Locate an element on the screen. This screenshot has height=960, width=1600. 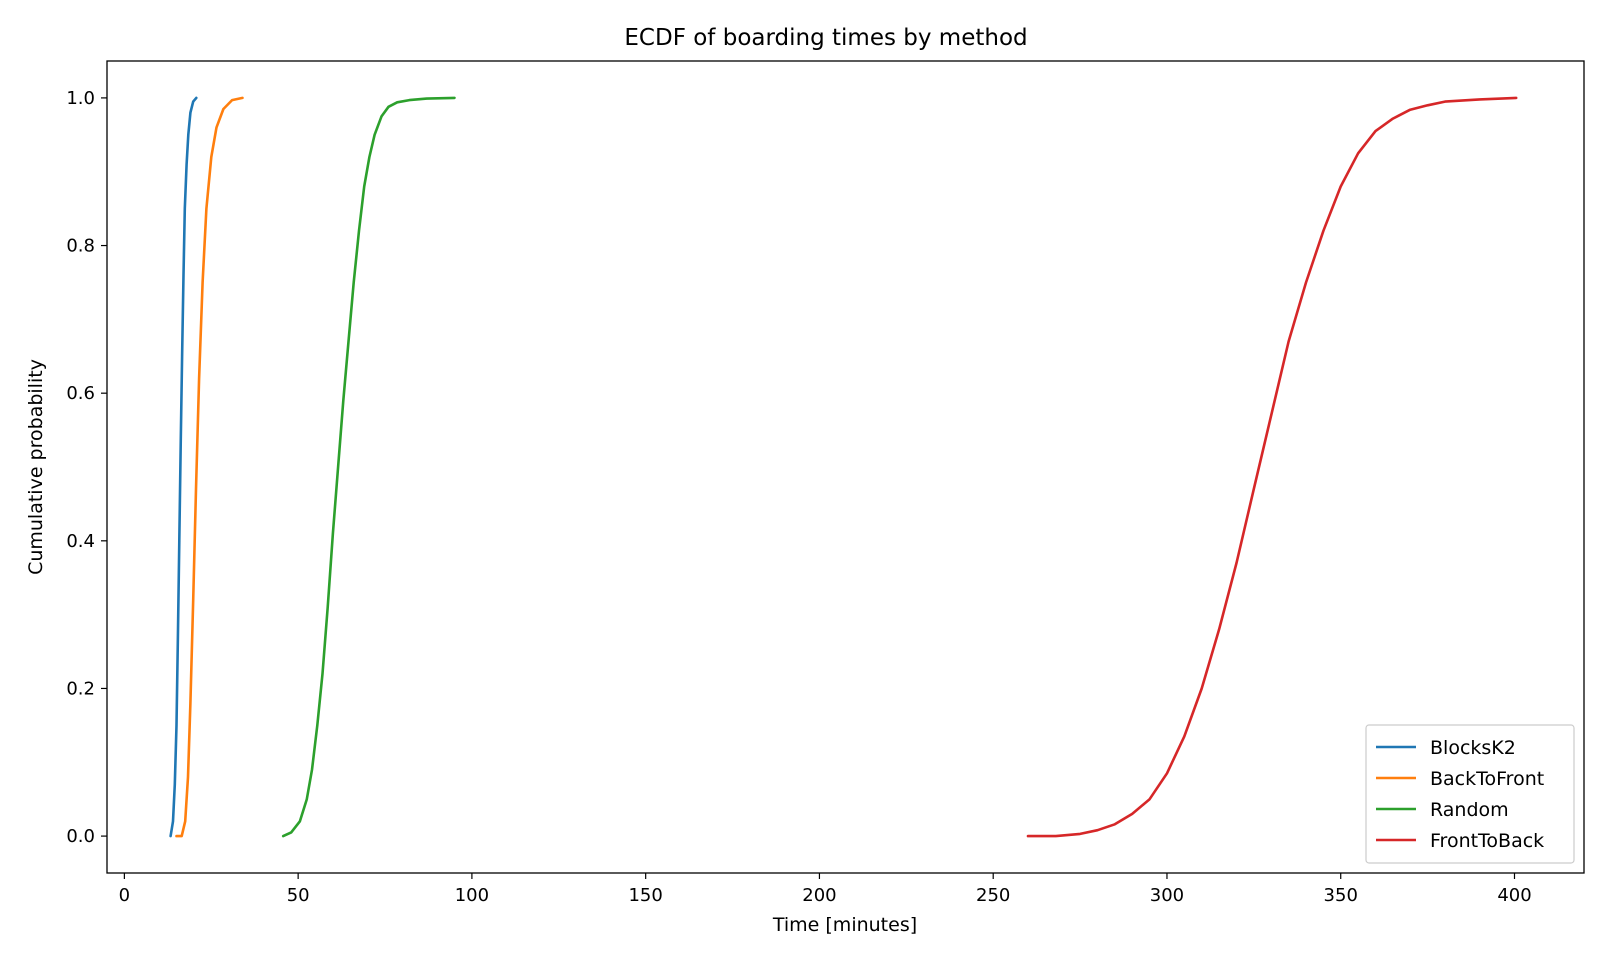
y-axis-label: Cumulative probability is located at coordinates (36, 467).